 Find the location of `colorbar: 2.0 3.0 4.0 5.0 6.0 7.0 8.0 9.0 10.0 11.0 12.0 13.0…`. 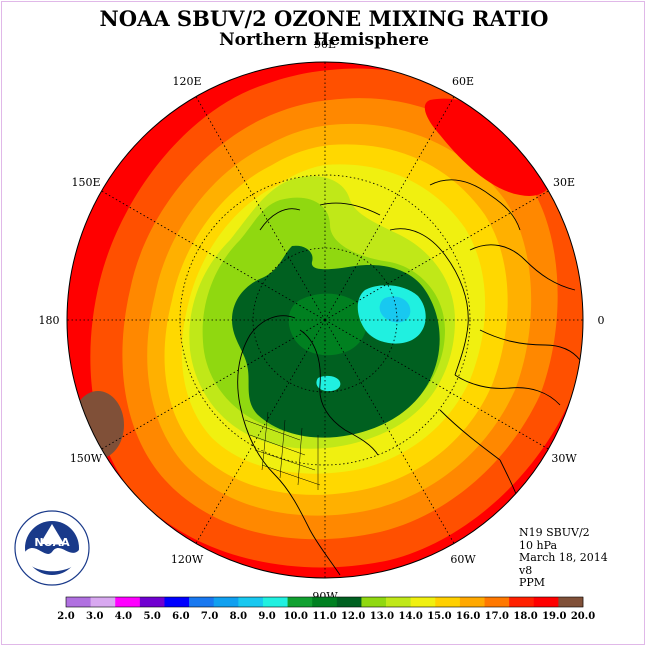

colorbar: 2.0 3.0 4.0 5.0 6.0 7.0 8.0 9.0 10.0 11.0 12.0 13.0… is located at coordinates (326, 609).